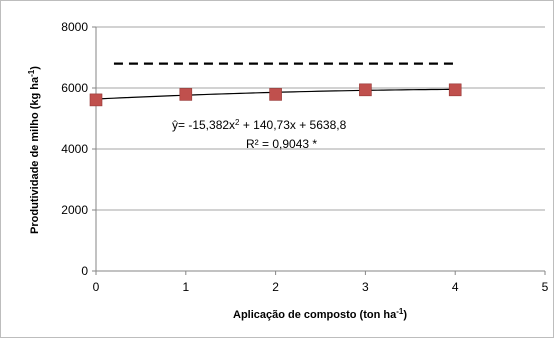  Describe the element at coordinates (315, 315) in the screenshot. I see `x-axis-title-main: Aplicação de composto (ton ha` at that location.